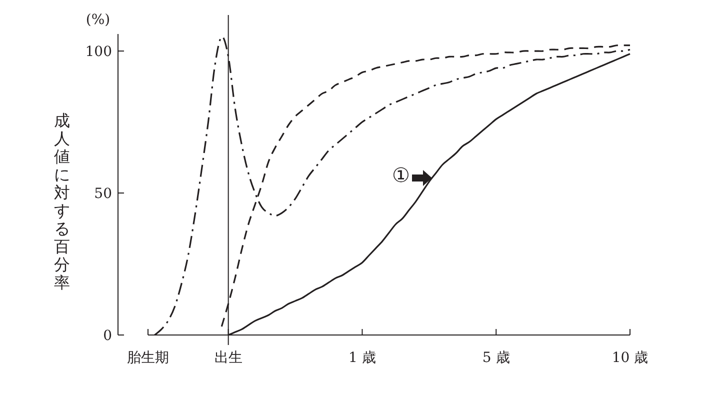  I want to click on annotation: (%), so click(98, 20).